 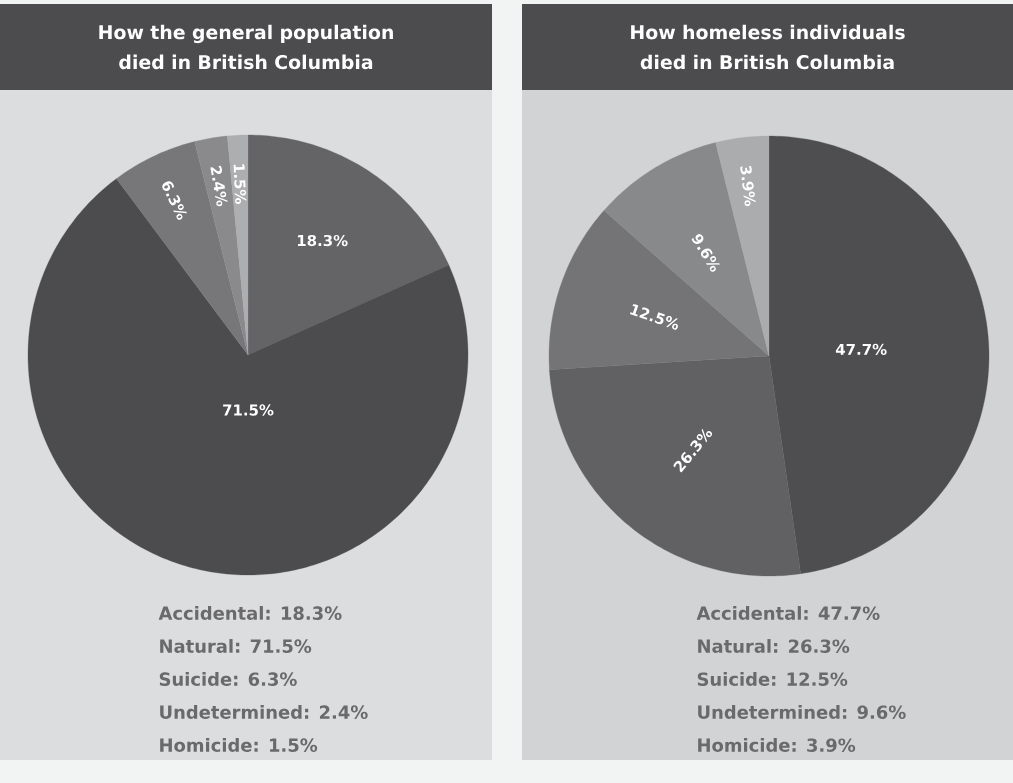 I want to click on text: Homicide: 1.5%, so click(x=239, y=745).